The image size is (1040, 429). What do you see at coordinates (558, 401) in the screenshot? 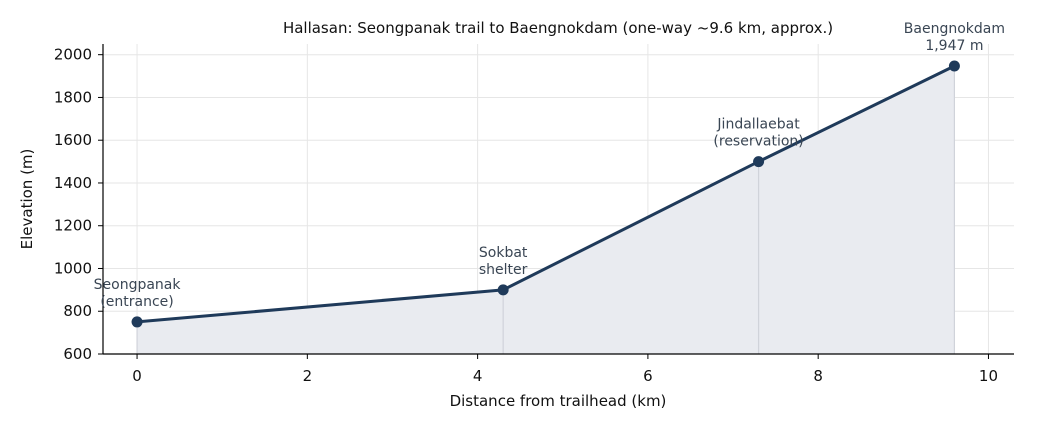
I see `x-axis-label: Distance from trailhead (km)` at bounding box center [558, 401].